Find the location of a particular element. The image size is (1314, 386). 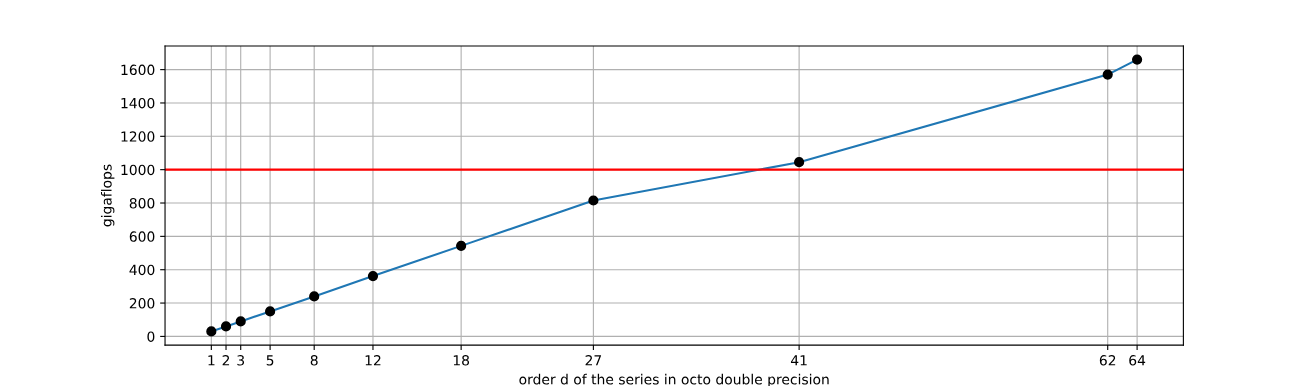

x-tick-label: 12 is located at coordinates (373, 360).